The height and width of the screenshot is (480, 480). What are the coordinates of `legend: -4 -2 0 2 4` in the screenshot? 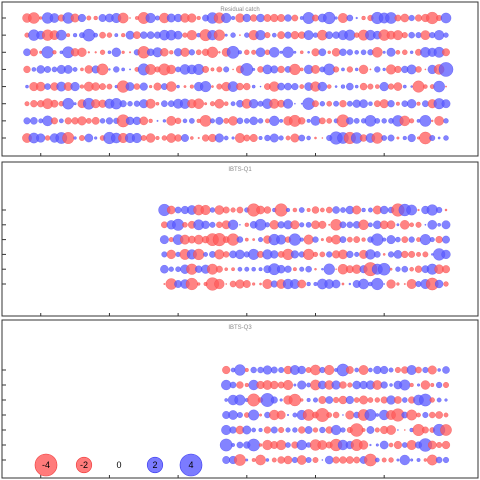 It's located at (118, 465).